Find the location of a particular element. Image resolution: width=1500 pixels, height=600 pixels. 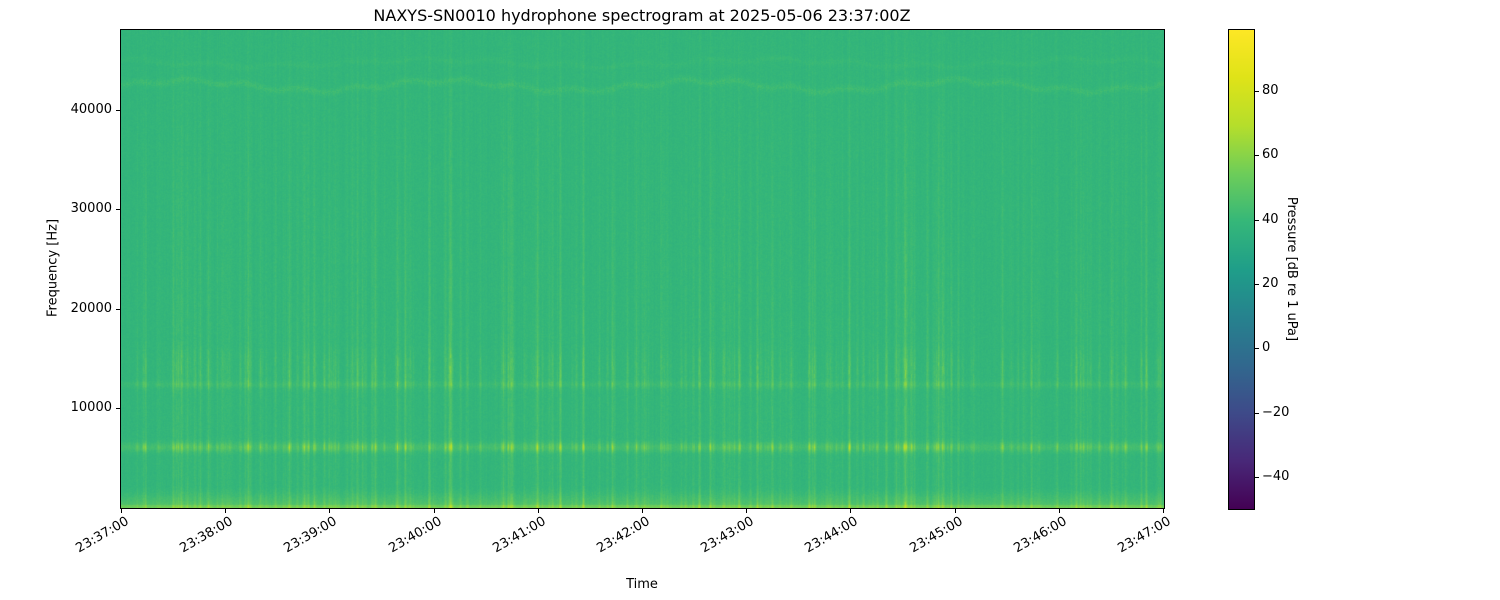

colorbar-tick-label: 80 is located at coordinates (1270, 91).